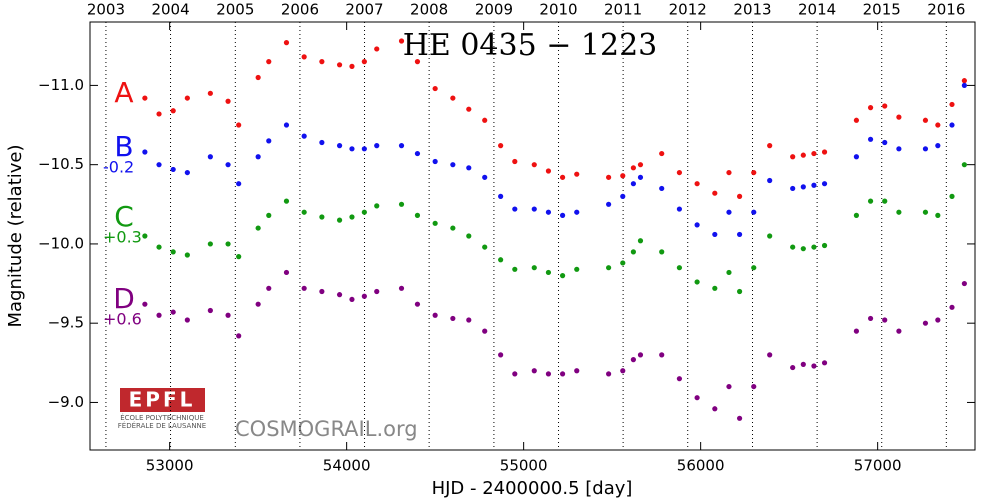 The height and width of the screenshot is (500, 1000). What do you see at coordinates (701, 466) in the screenshot?
I see `x-tick-label: 56000` at bounding box center [701, 466].